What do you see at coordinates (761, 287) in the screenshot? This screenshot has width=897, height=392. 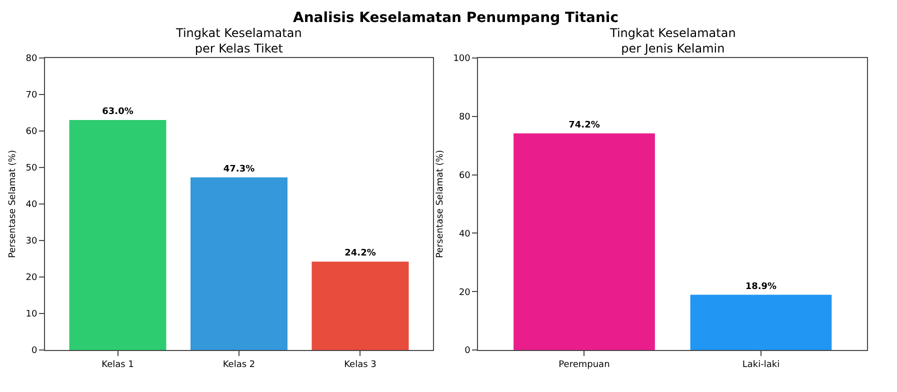 I see `data-label: 18.9%` at bounding box center [761, 287].